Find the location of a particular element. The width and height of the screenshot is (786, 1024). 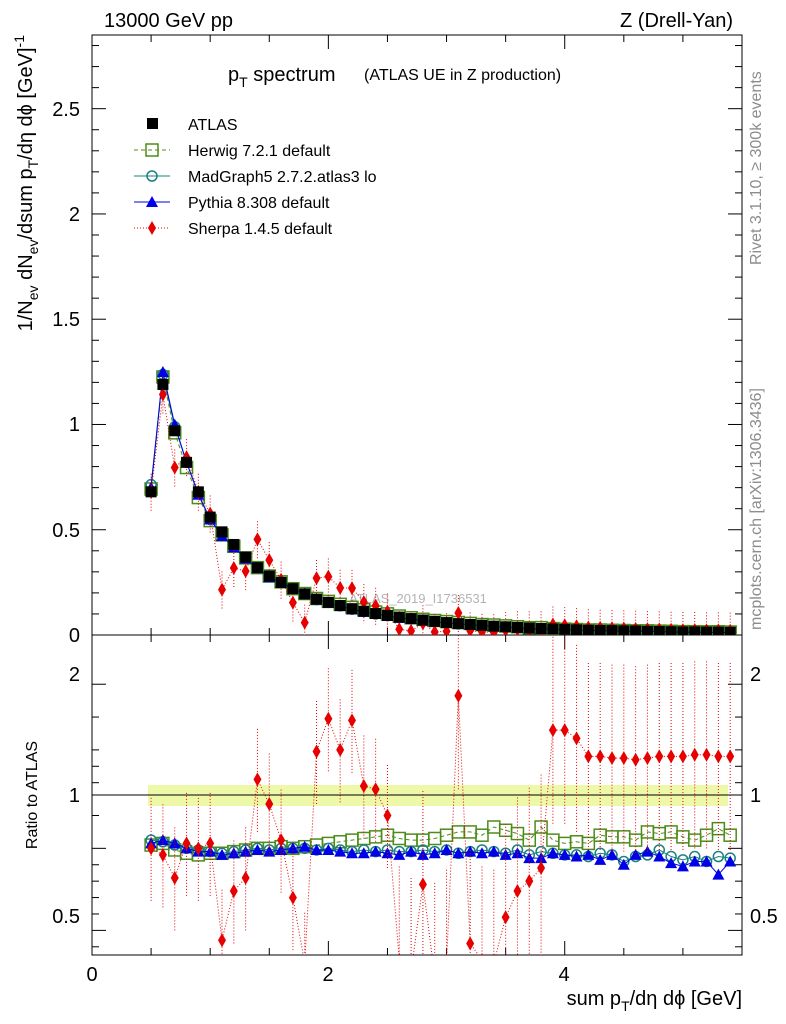

process-label: Z (Drell-Yan) is located at coordinates (676, 21).